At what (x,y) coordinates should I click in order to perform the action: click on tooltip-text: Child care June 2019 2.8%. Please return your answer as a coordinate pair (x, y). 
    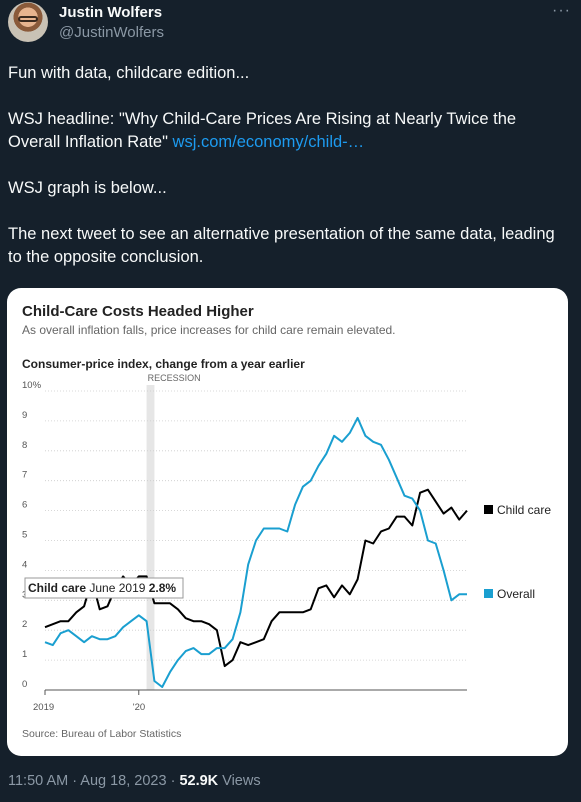
    Looking at the image, I should click on (102, 588).